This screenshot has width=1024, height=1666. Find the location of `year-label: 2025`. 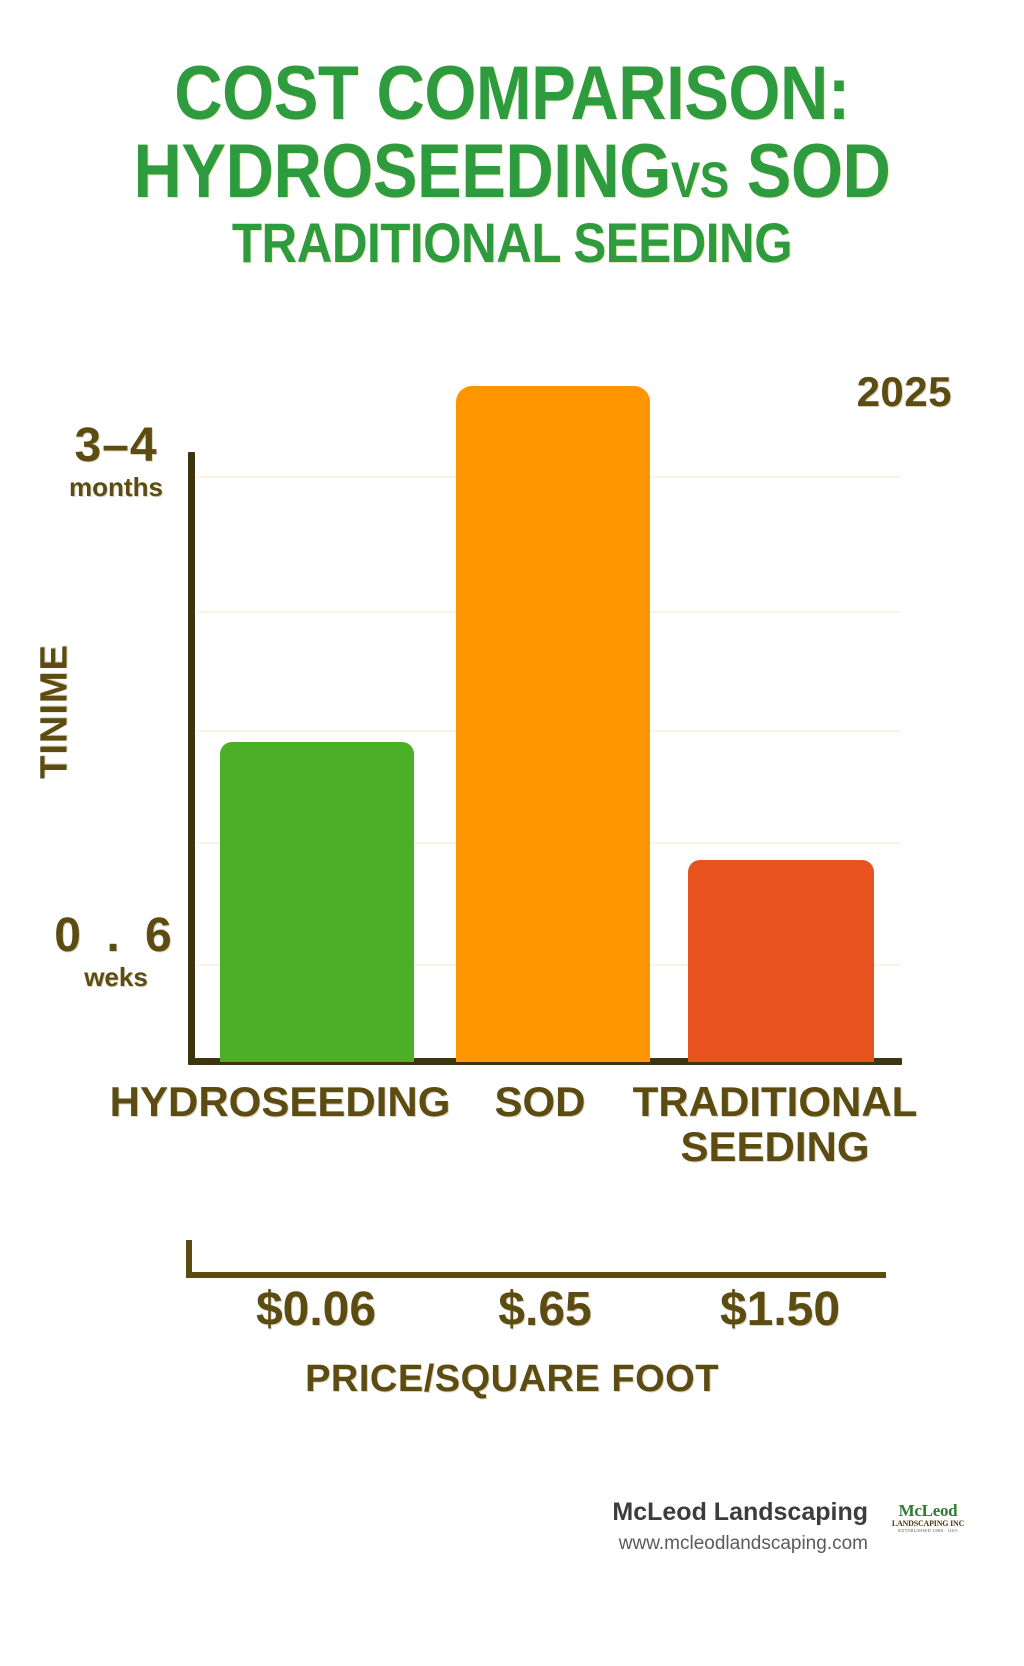

year-label: 2025 is located at coordinates (904, 391).